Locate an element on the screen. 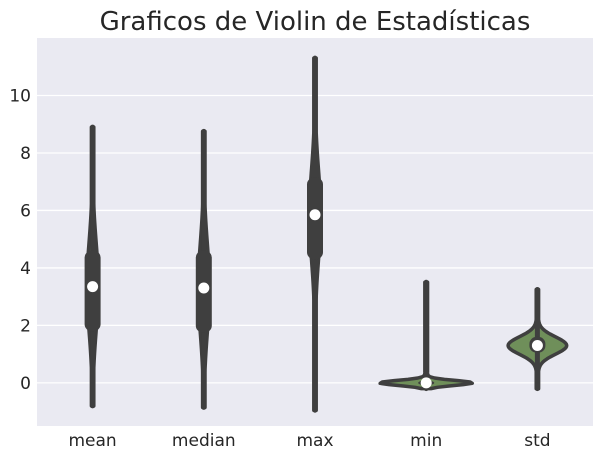 Image resolution: width=603 pixels, height=459 pixels. x-tick-label: median is located at coordinates (204, 441).